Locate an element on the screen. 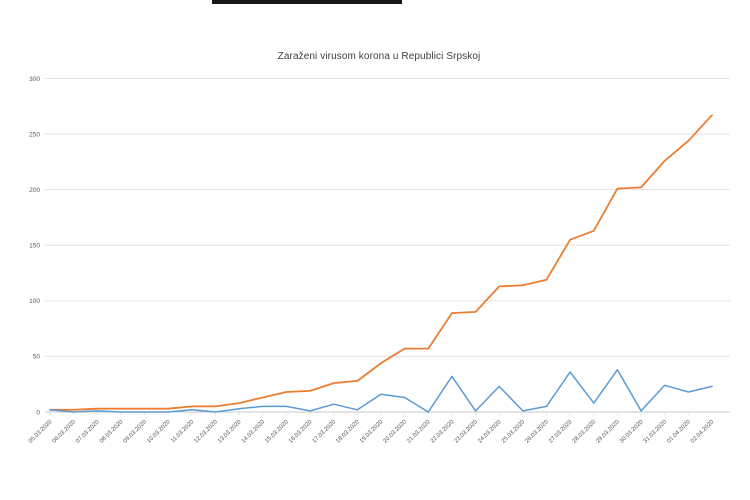 The width and height of the screenshot is (750, 500). y-axis-tick-label: 250 is located at coordinates (34, 134).